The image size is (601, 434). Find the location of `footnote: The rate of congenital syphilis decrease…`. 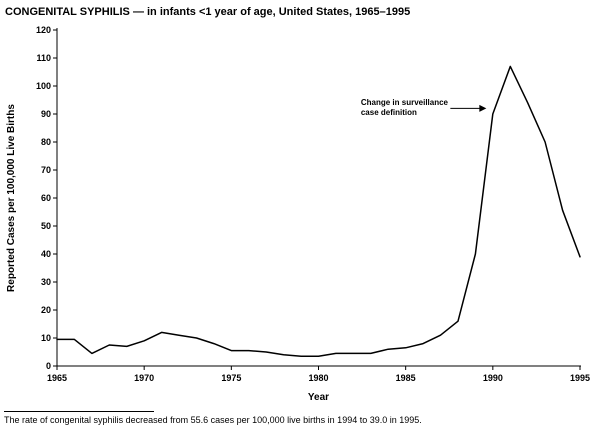

footnote: The rate of congenital syphilis decrease… is located at coordinates (213, 420).